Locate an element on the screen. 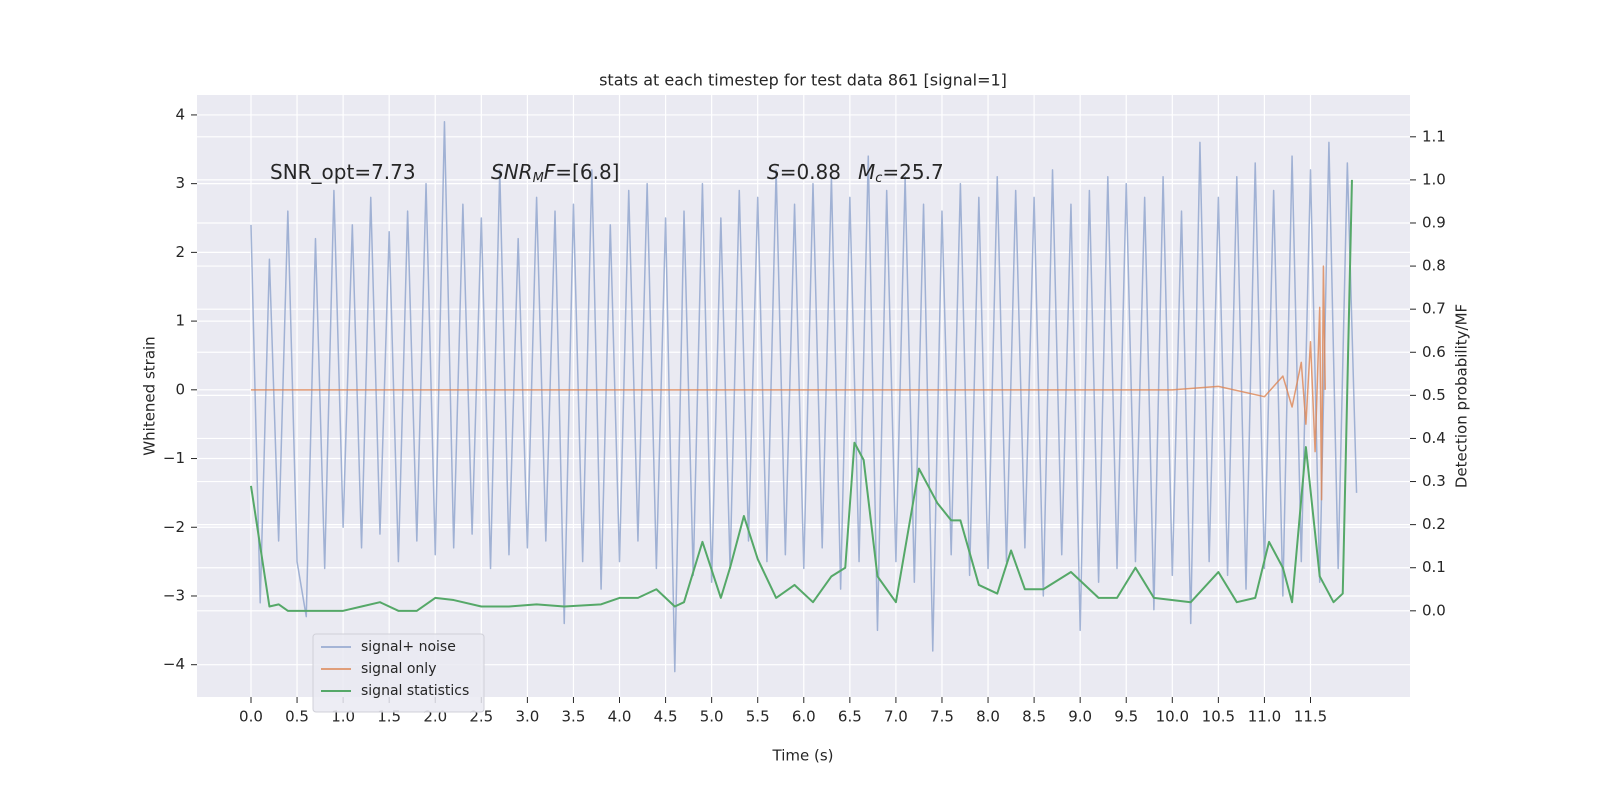 The width and height of the screenshot is (1600, 800). y2-tick-label: 0.8 is located at coordinates (1434, 266).